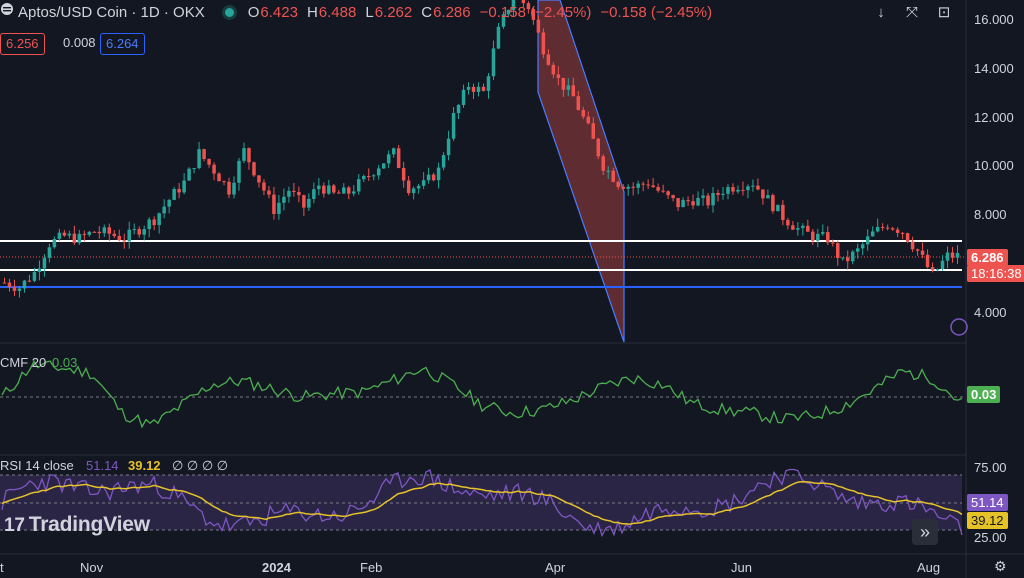 The width and height of the screenshot is (1024, 578). Describe the element at coordinates (925, 532) in the screenshot. I see `scroll-to-realtime-button: »` at that location.